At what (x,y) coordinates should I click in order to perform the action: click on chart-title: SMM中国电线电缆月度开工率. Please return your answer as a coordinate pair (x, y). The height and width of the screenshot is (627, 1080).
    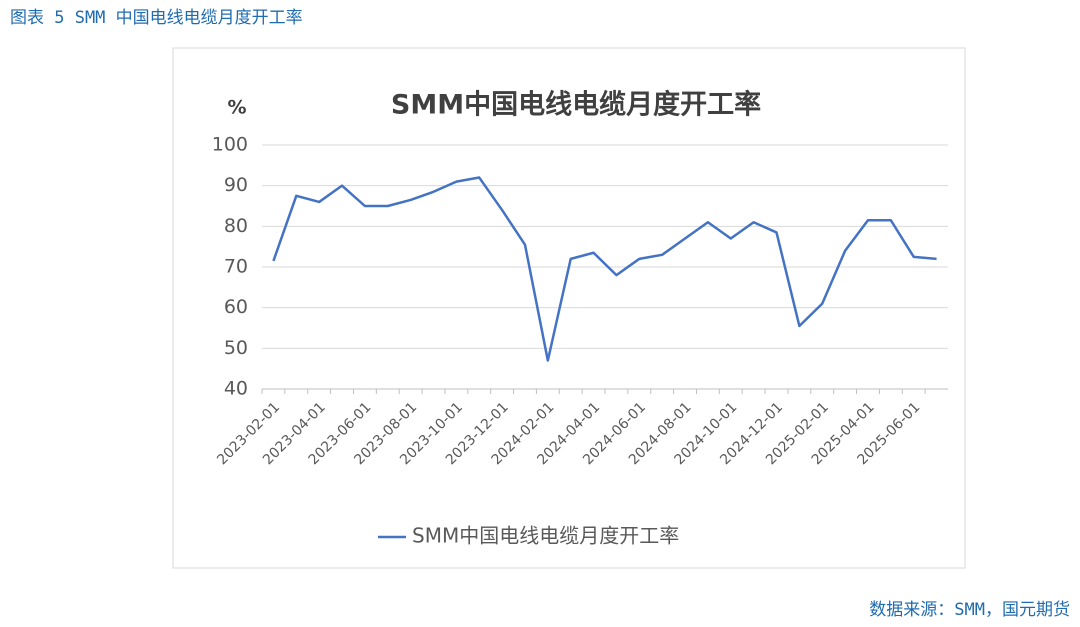
    Looking at the image, I should click on (576, 105).